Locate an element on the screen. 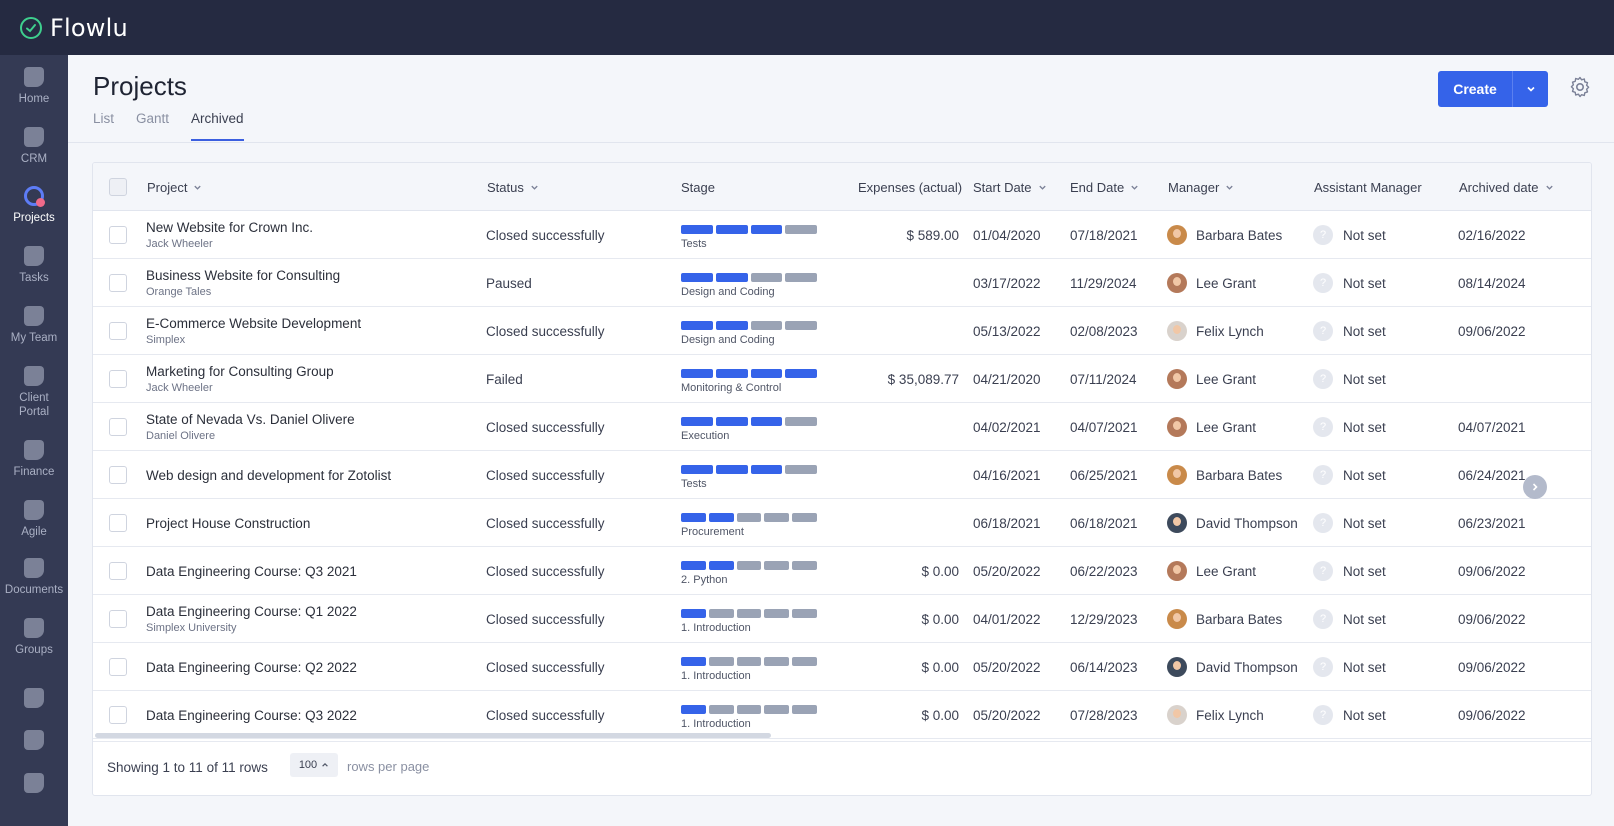 This screenshot has width=1614, height=826. column-expenses: Expenses (actual) is located at coordinates (910, 187).